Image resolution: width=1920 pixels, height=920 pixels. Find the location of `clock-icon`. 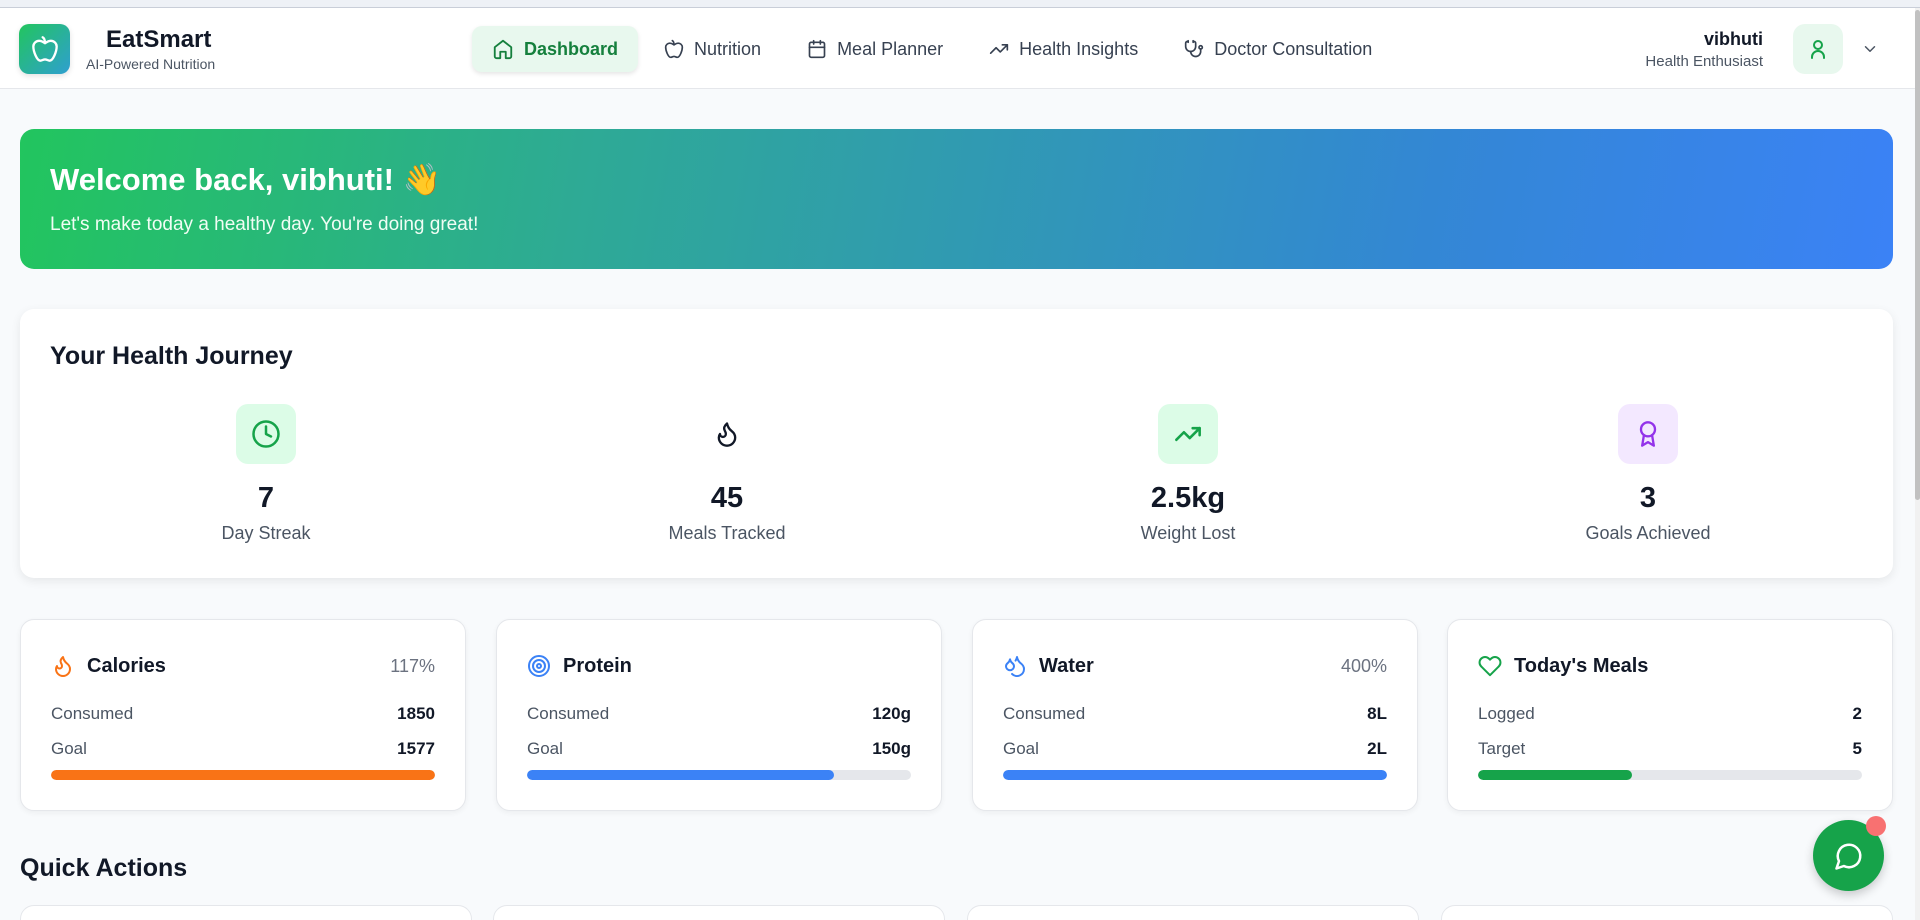

clock-icon is located at coordinates (266, 434).